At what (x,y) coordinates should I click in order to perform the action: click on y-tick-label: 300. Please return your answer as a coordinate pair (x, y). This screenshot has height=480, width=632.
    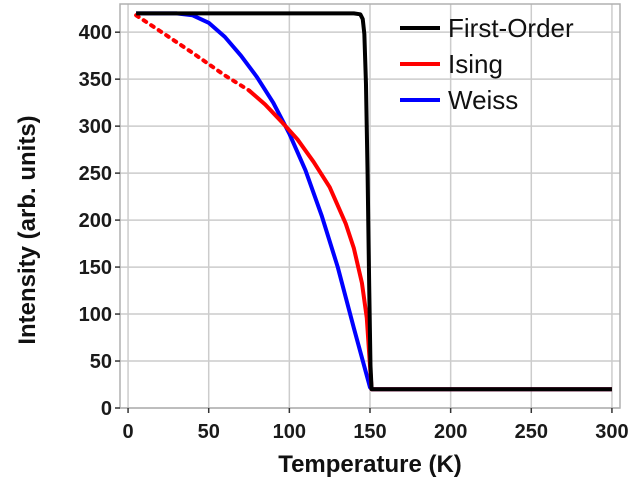
    Looking at the image, I should click on (95, 127).